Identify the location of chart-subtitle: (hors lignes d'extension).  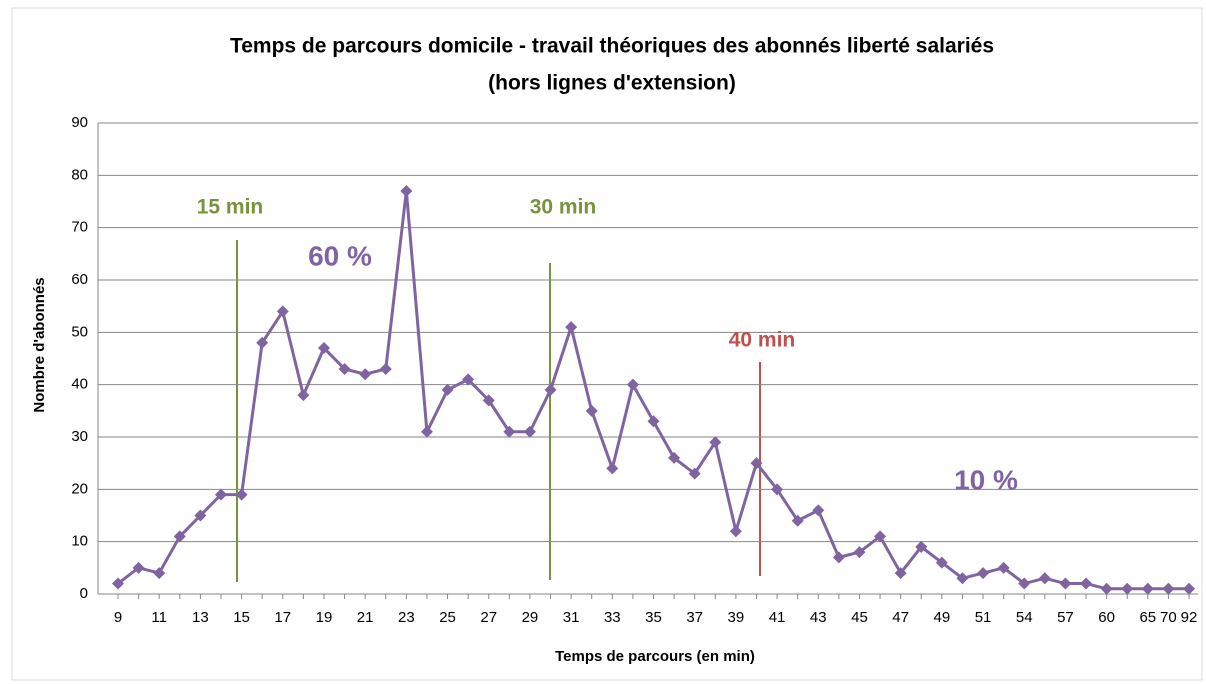
(612, 83).